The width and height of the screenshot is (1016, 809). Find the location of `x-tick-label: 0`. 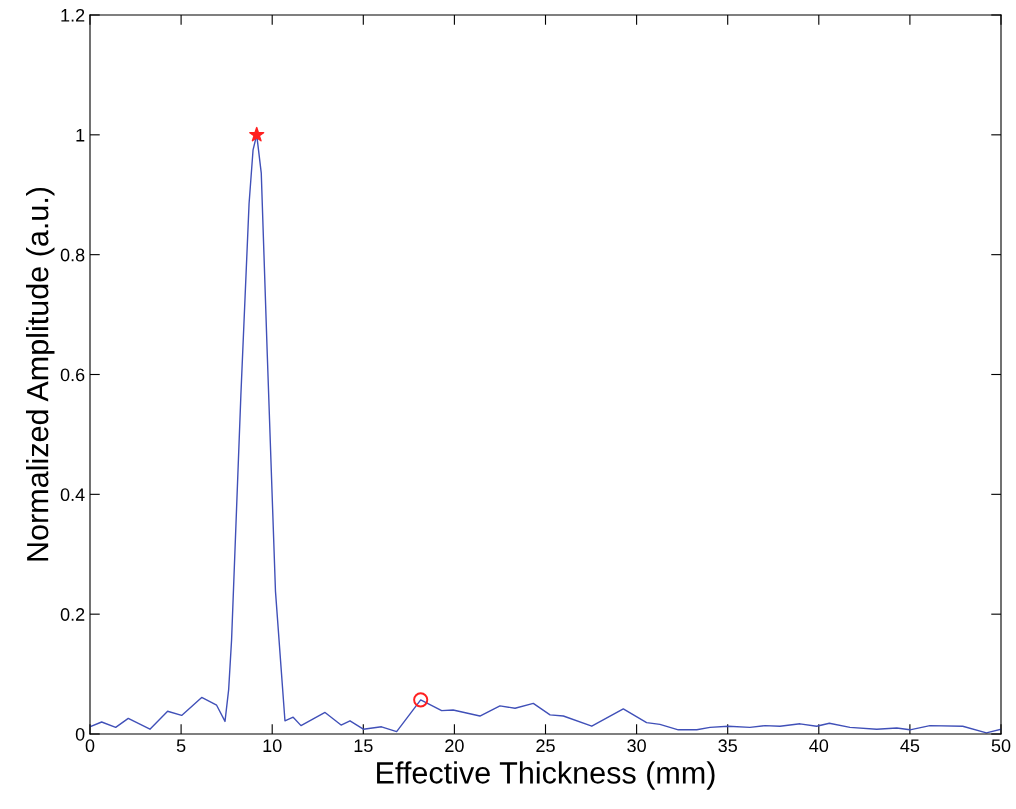

x-tick-label: 0 is located at coordinates (90, 746).